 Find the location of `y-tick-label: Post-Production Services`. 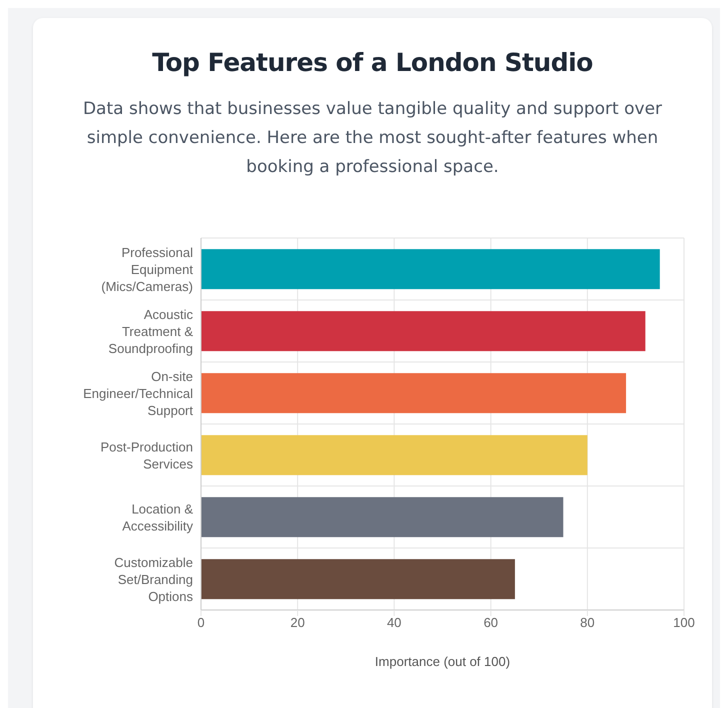

y-tick-label: Post-Production Services is located at coordinates (147, 455).